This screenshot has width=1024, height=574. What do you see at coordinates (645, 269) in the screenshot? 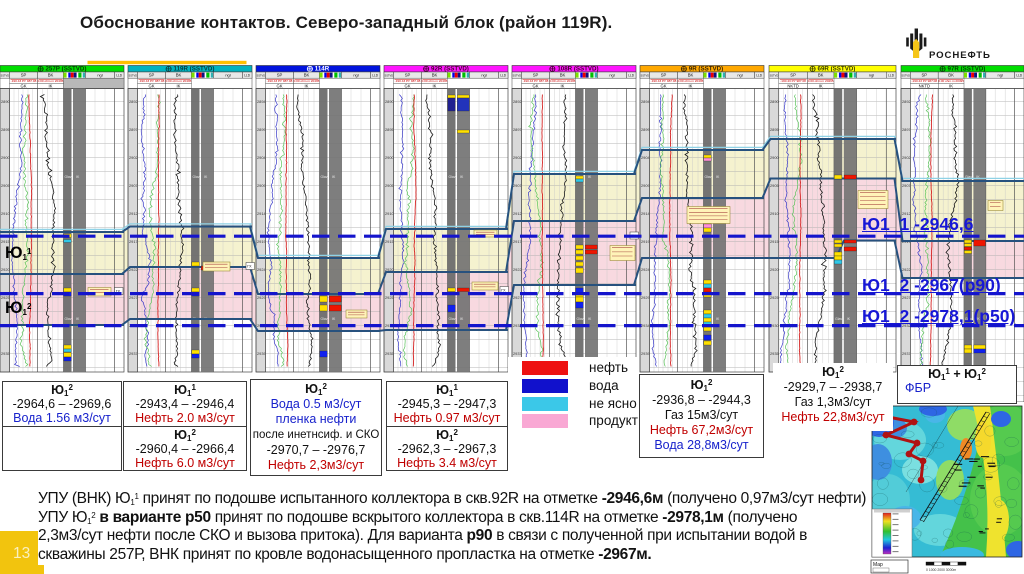
I see `svg-text: 2924` at bounding box center [645, 269].